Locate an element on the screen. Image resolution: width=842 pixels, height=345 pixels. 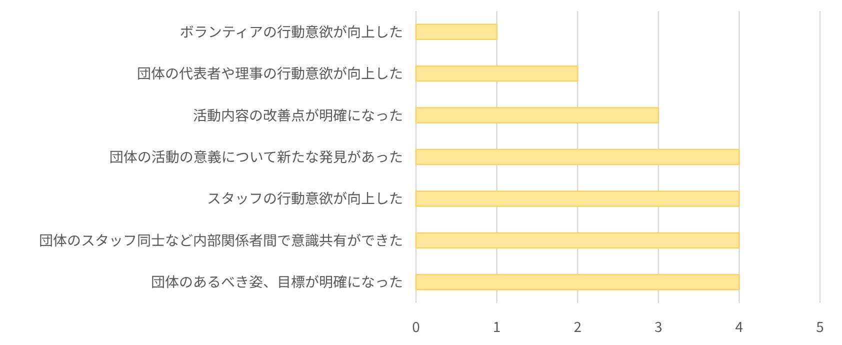
x-tick-label: 1 is located at coordinates (496, 327).